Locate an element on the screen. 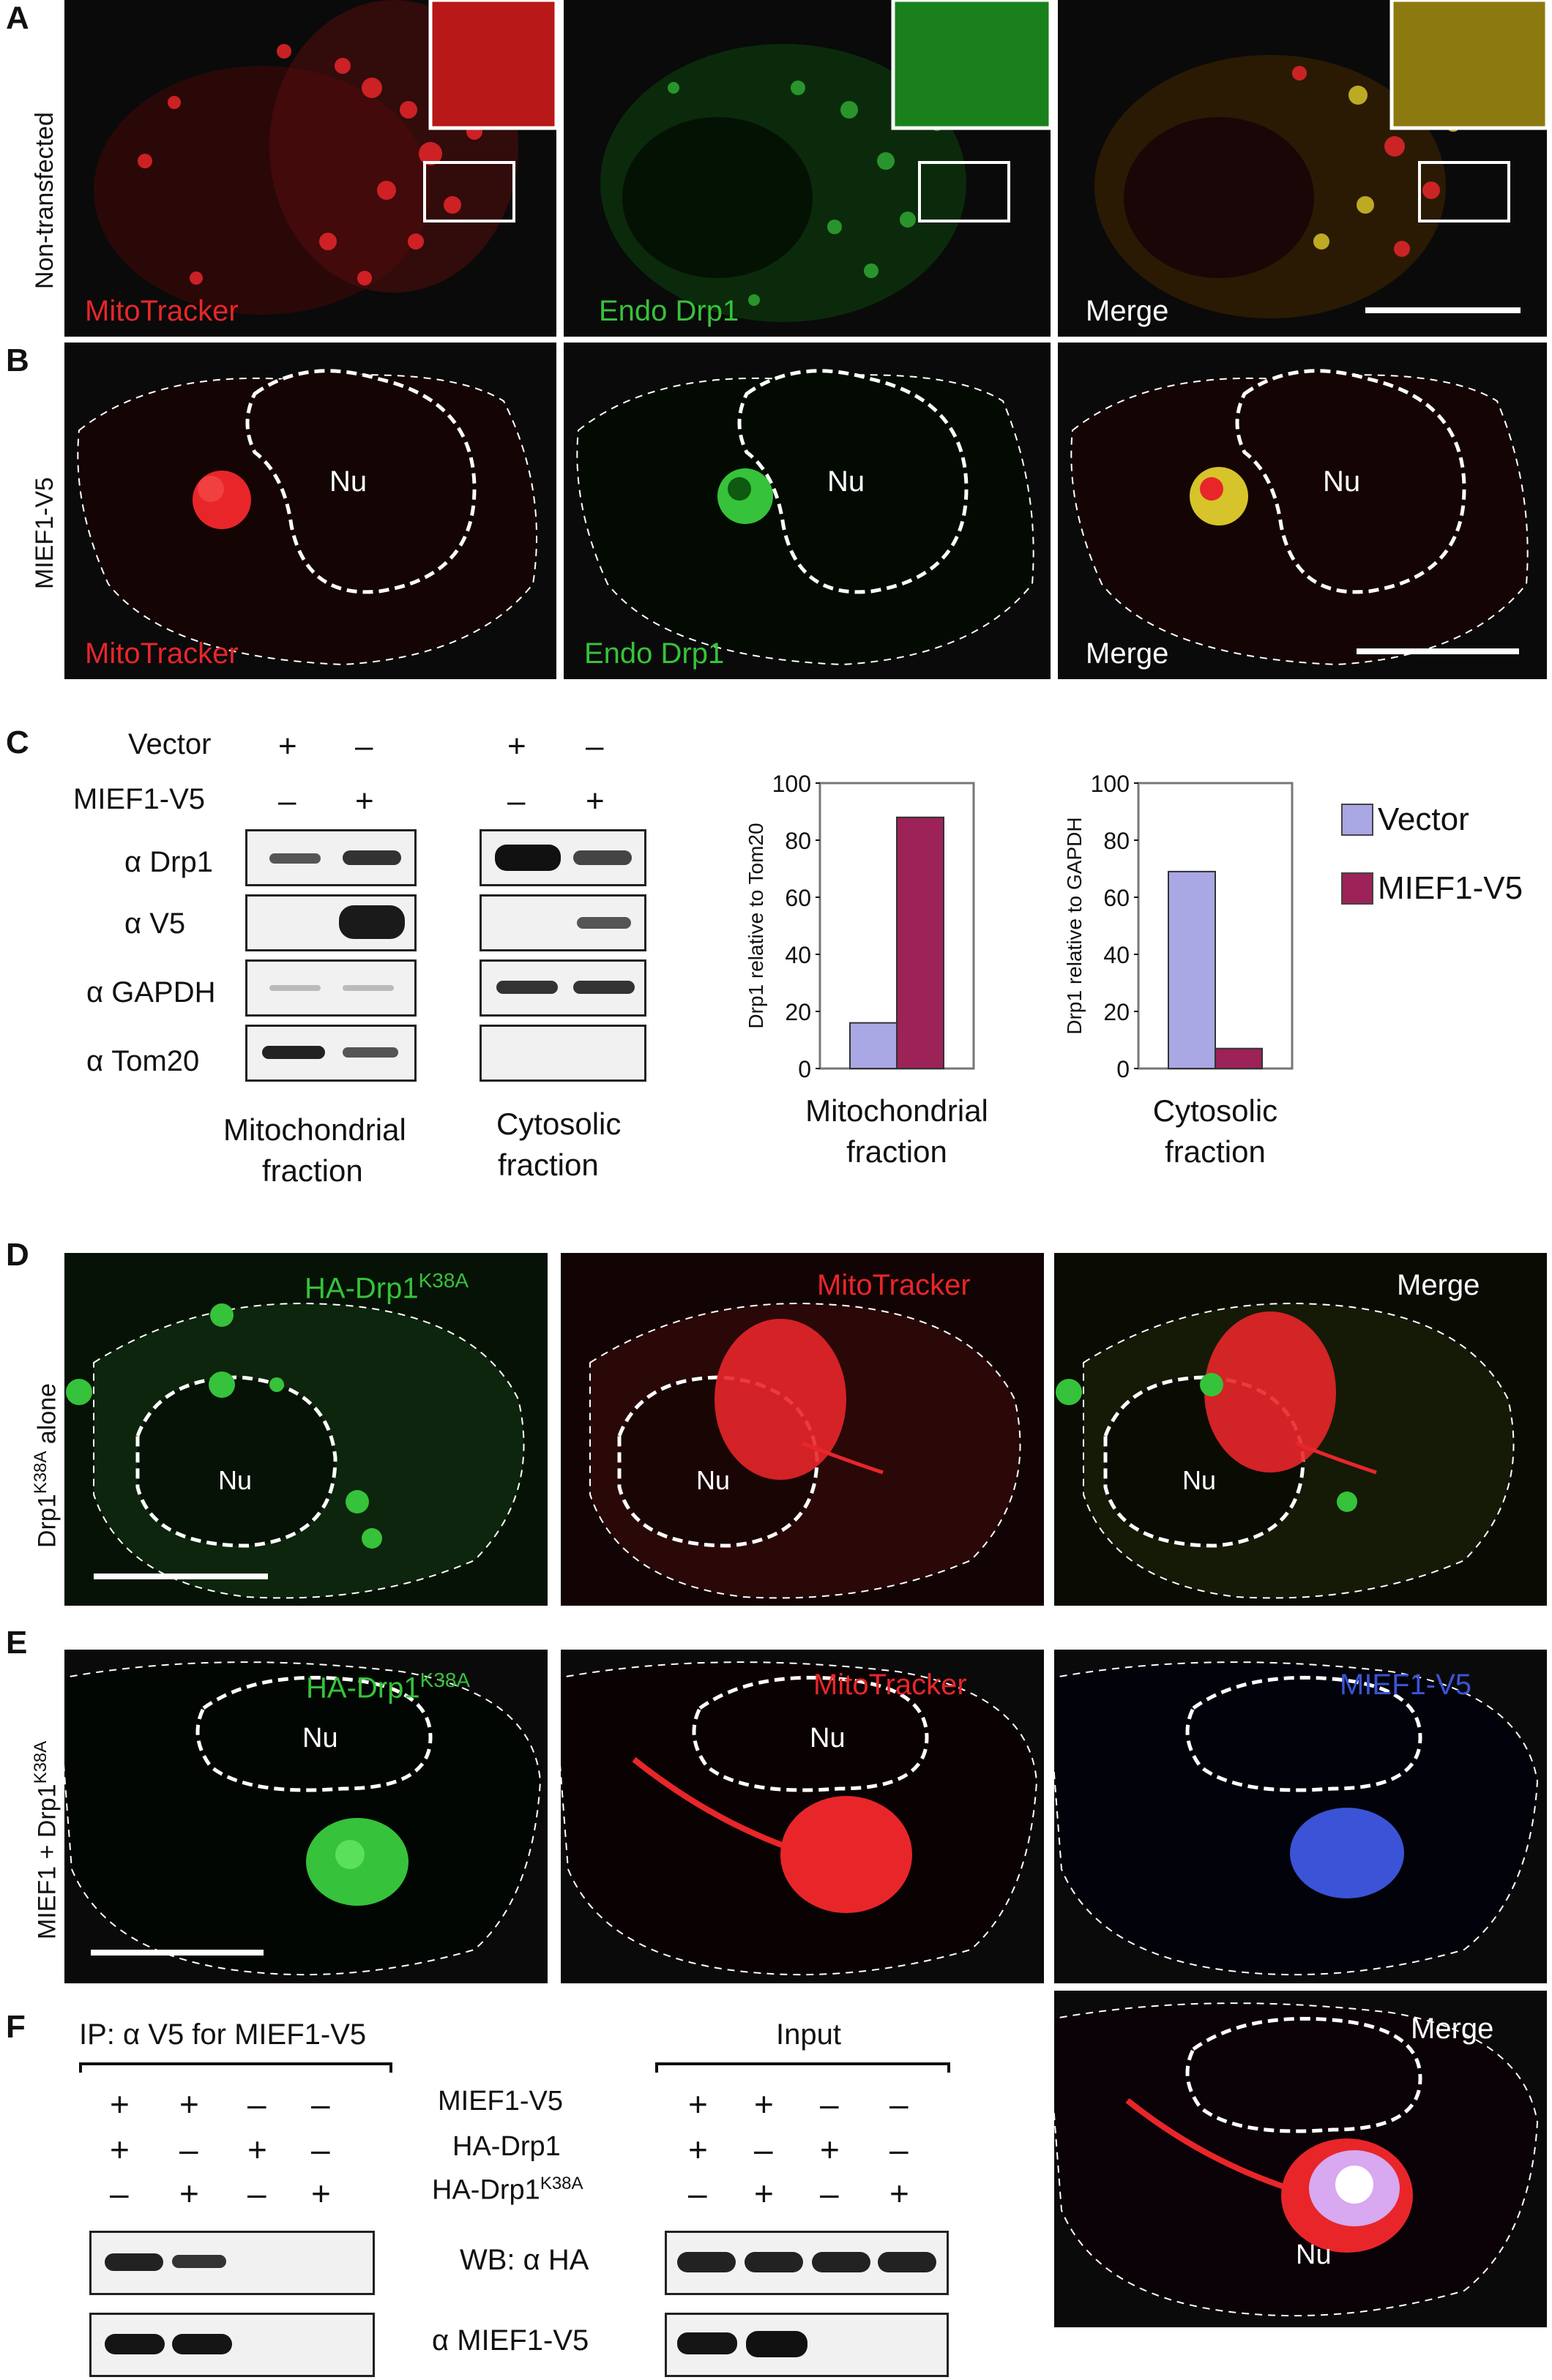  panel-label-e: E is located at coordinates (17, 1643).